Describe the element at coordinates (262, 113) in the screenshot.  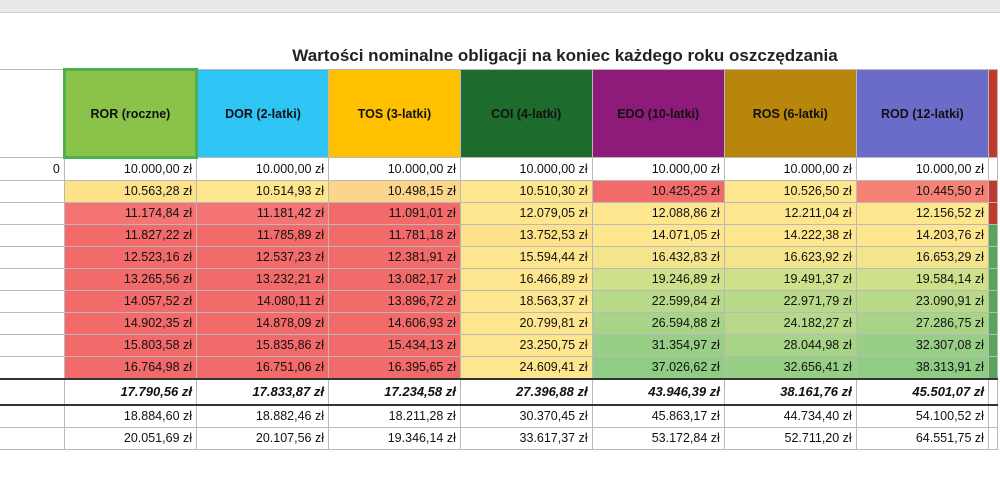
I see `column-header-dor: DOR (2-latki)` at that location.